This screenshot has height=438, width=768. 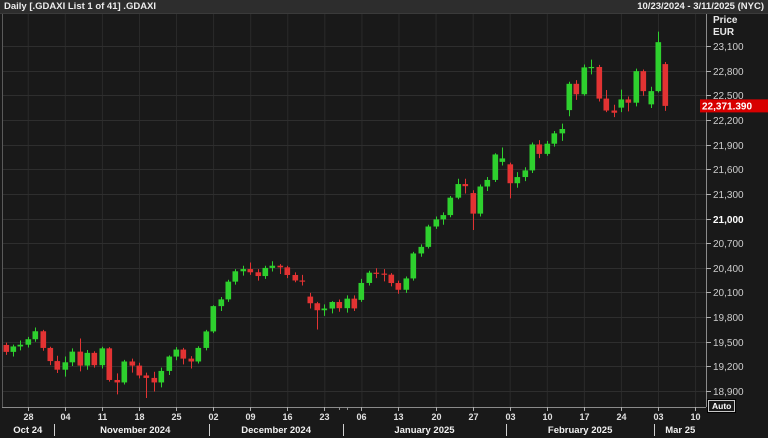 I want to click on price-tick-label: 23,100, so click(x=728, y=47).